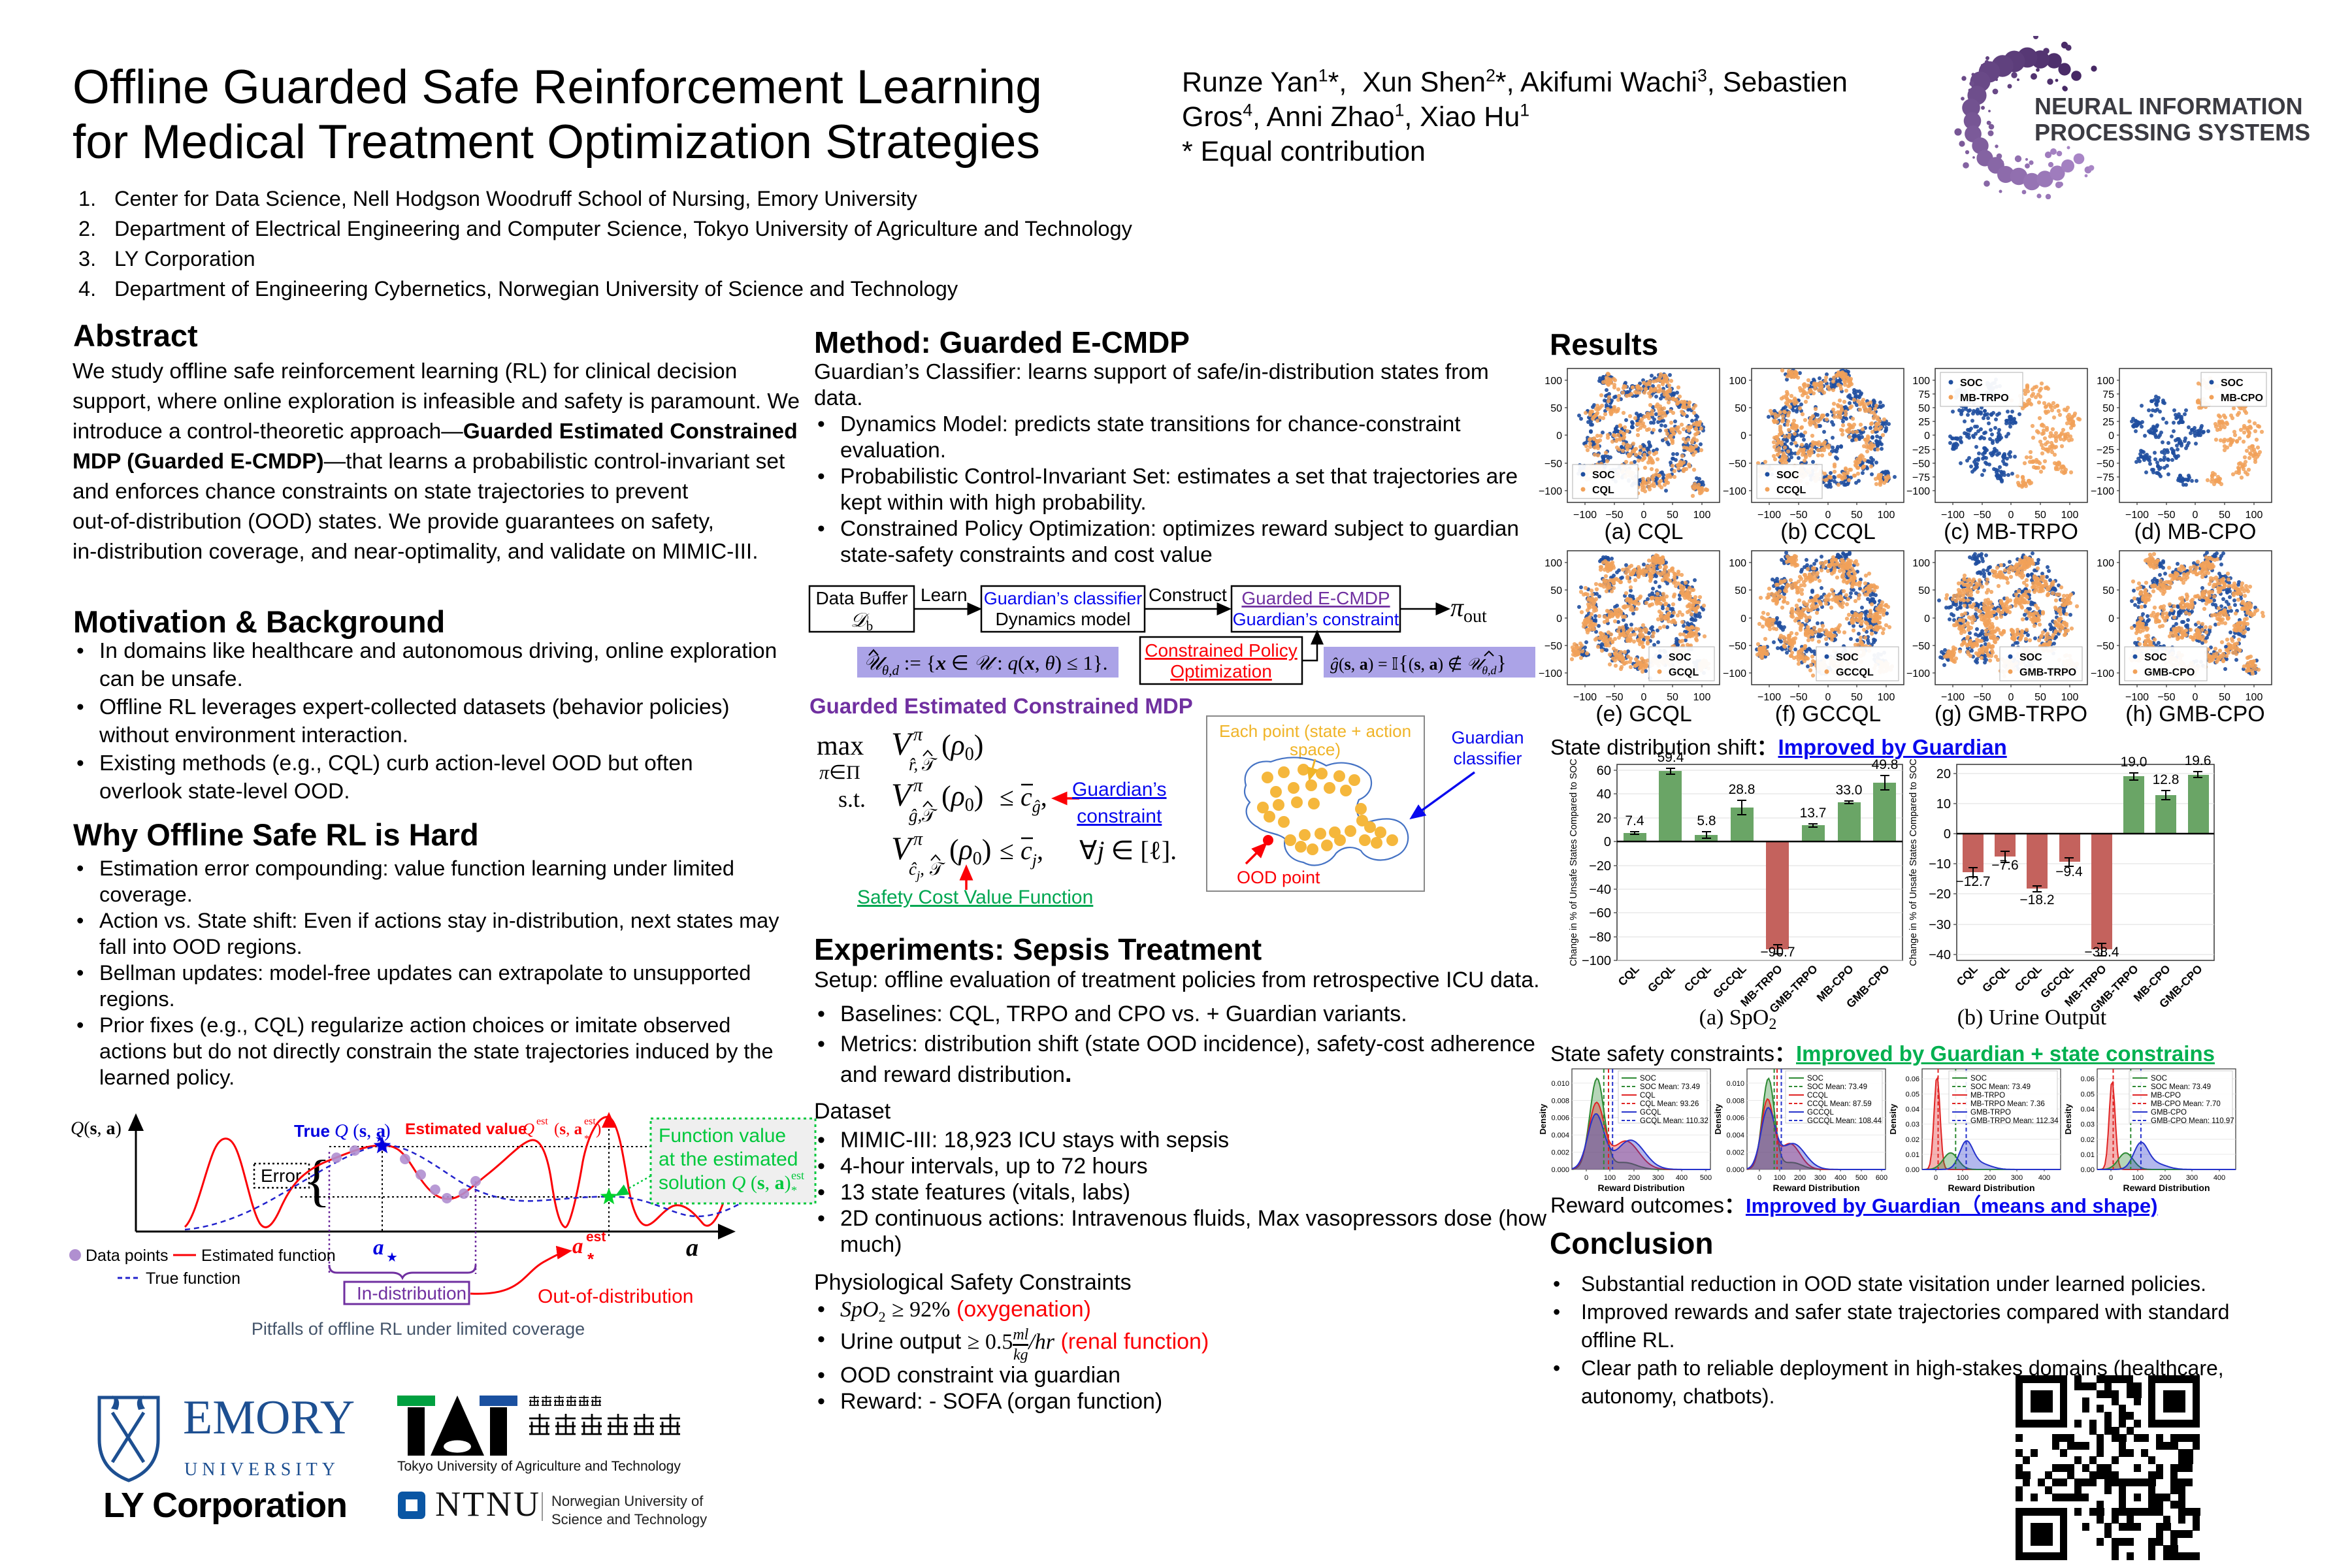  Describe the element at coordinates (1487, 737) in the screenshot. I see `svg-text: Guardian` at that location.